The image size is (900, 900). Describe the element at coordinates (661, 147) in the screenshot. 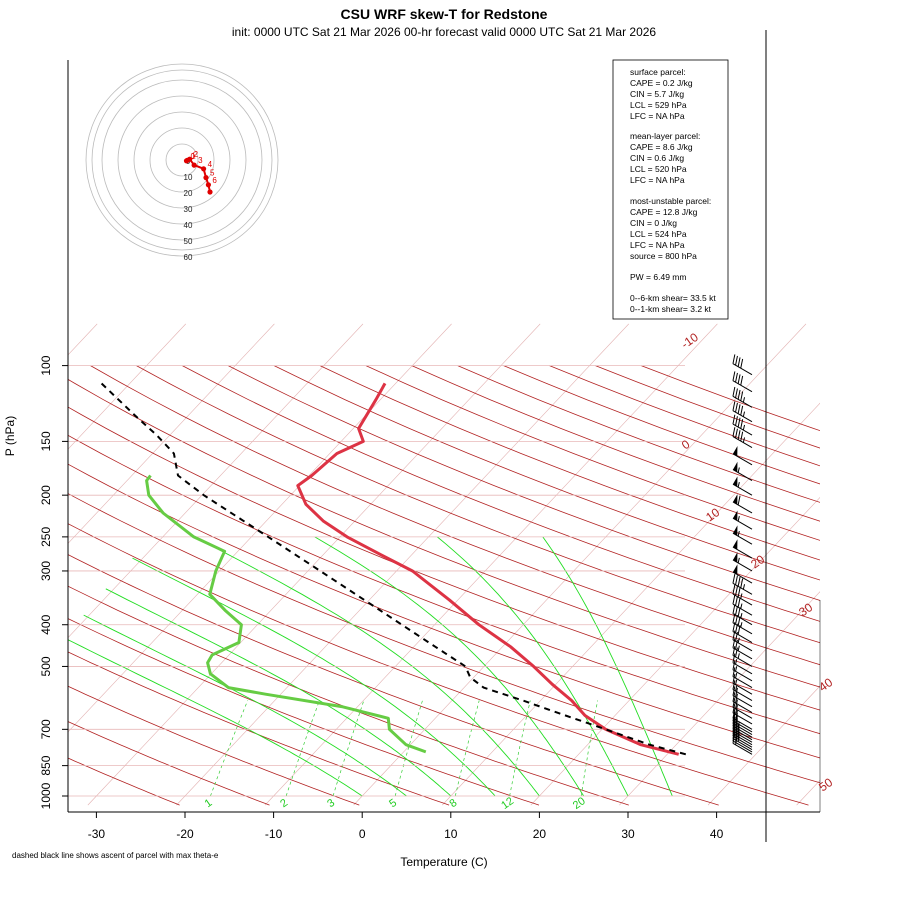

I see `mean-layer-cape: CAPE = 8.6 J/kg` at that location.